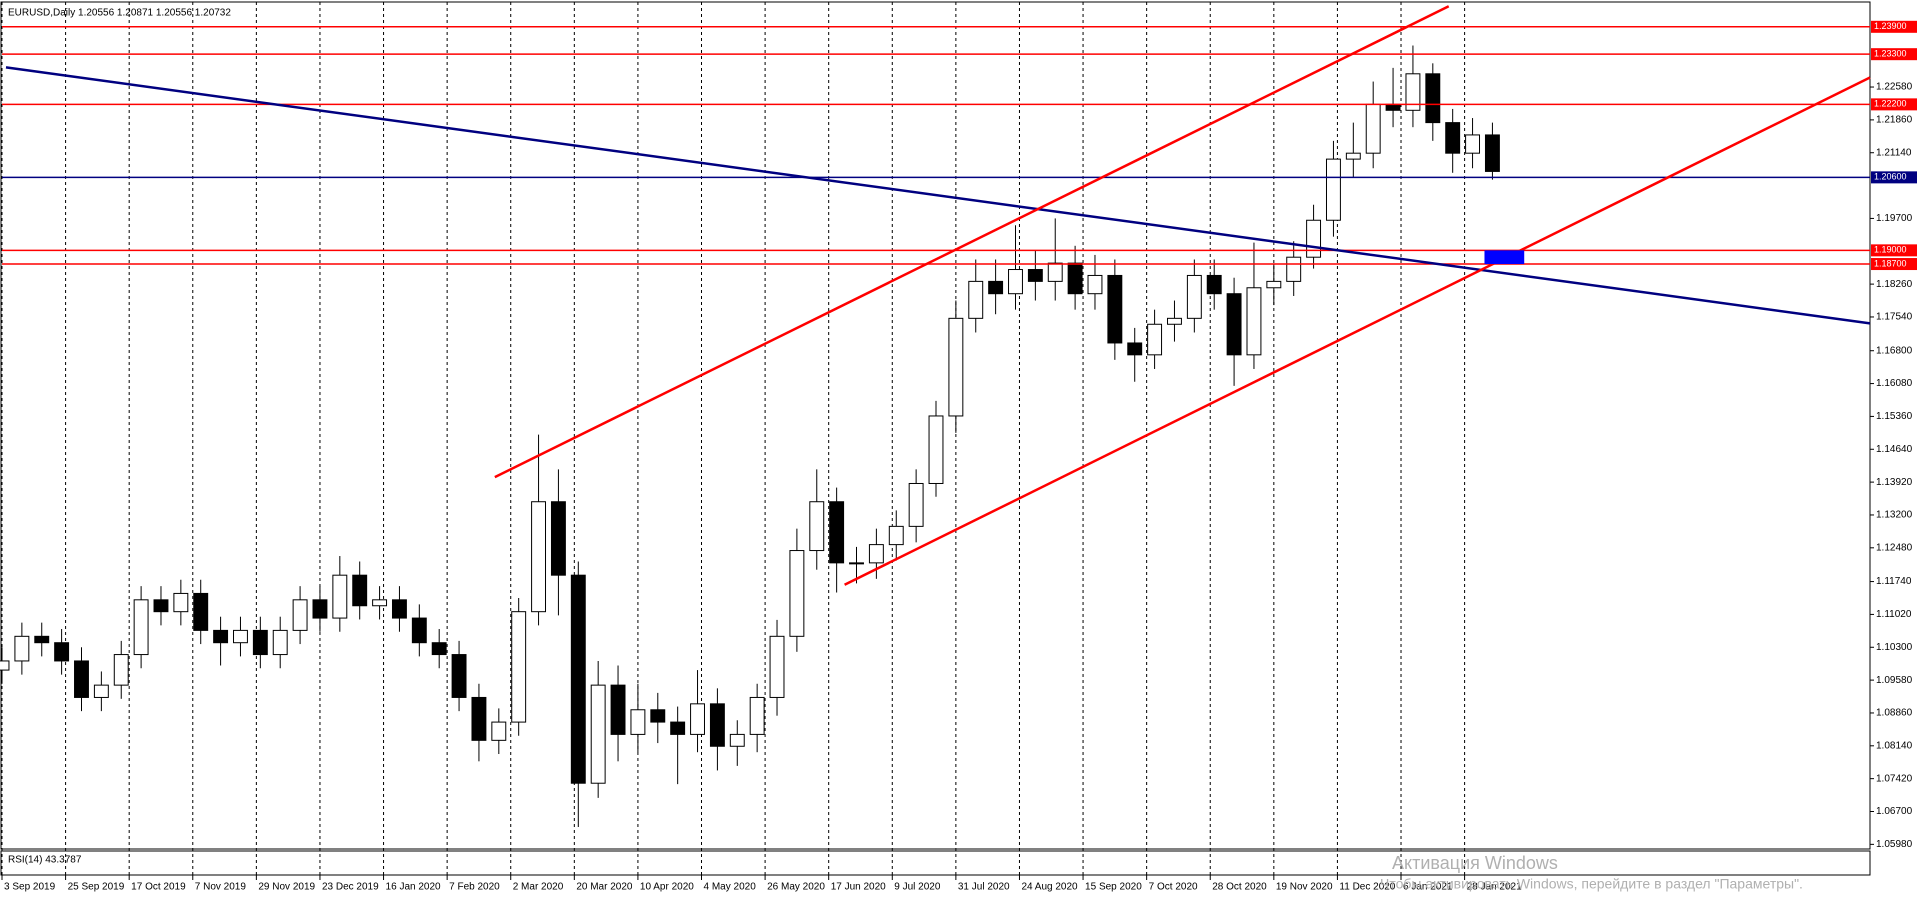 The height and width of the screenshot is (900, 1919). I want to click on x-tick-label: 19 Nov 2020, so click(1304, 887).